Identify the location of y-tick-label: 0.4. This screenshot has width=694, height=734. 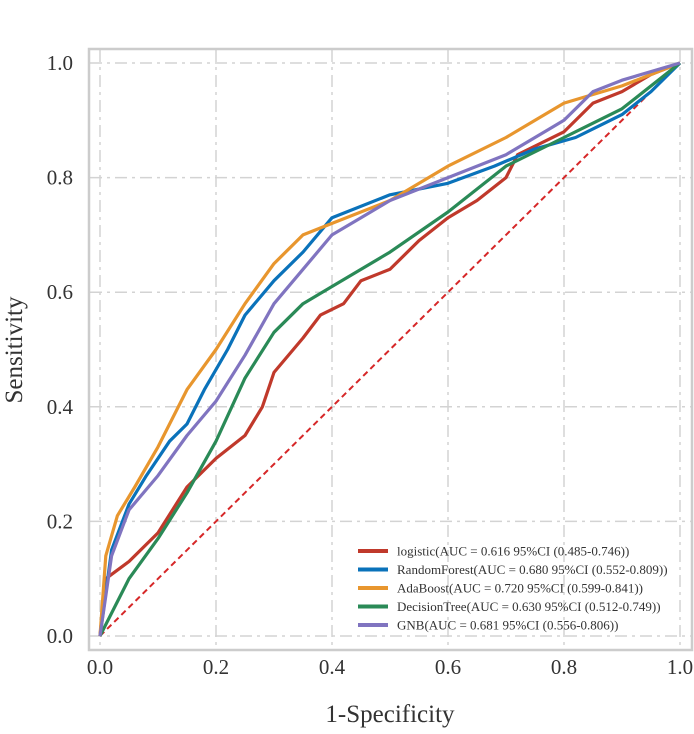
(60, 407).